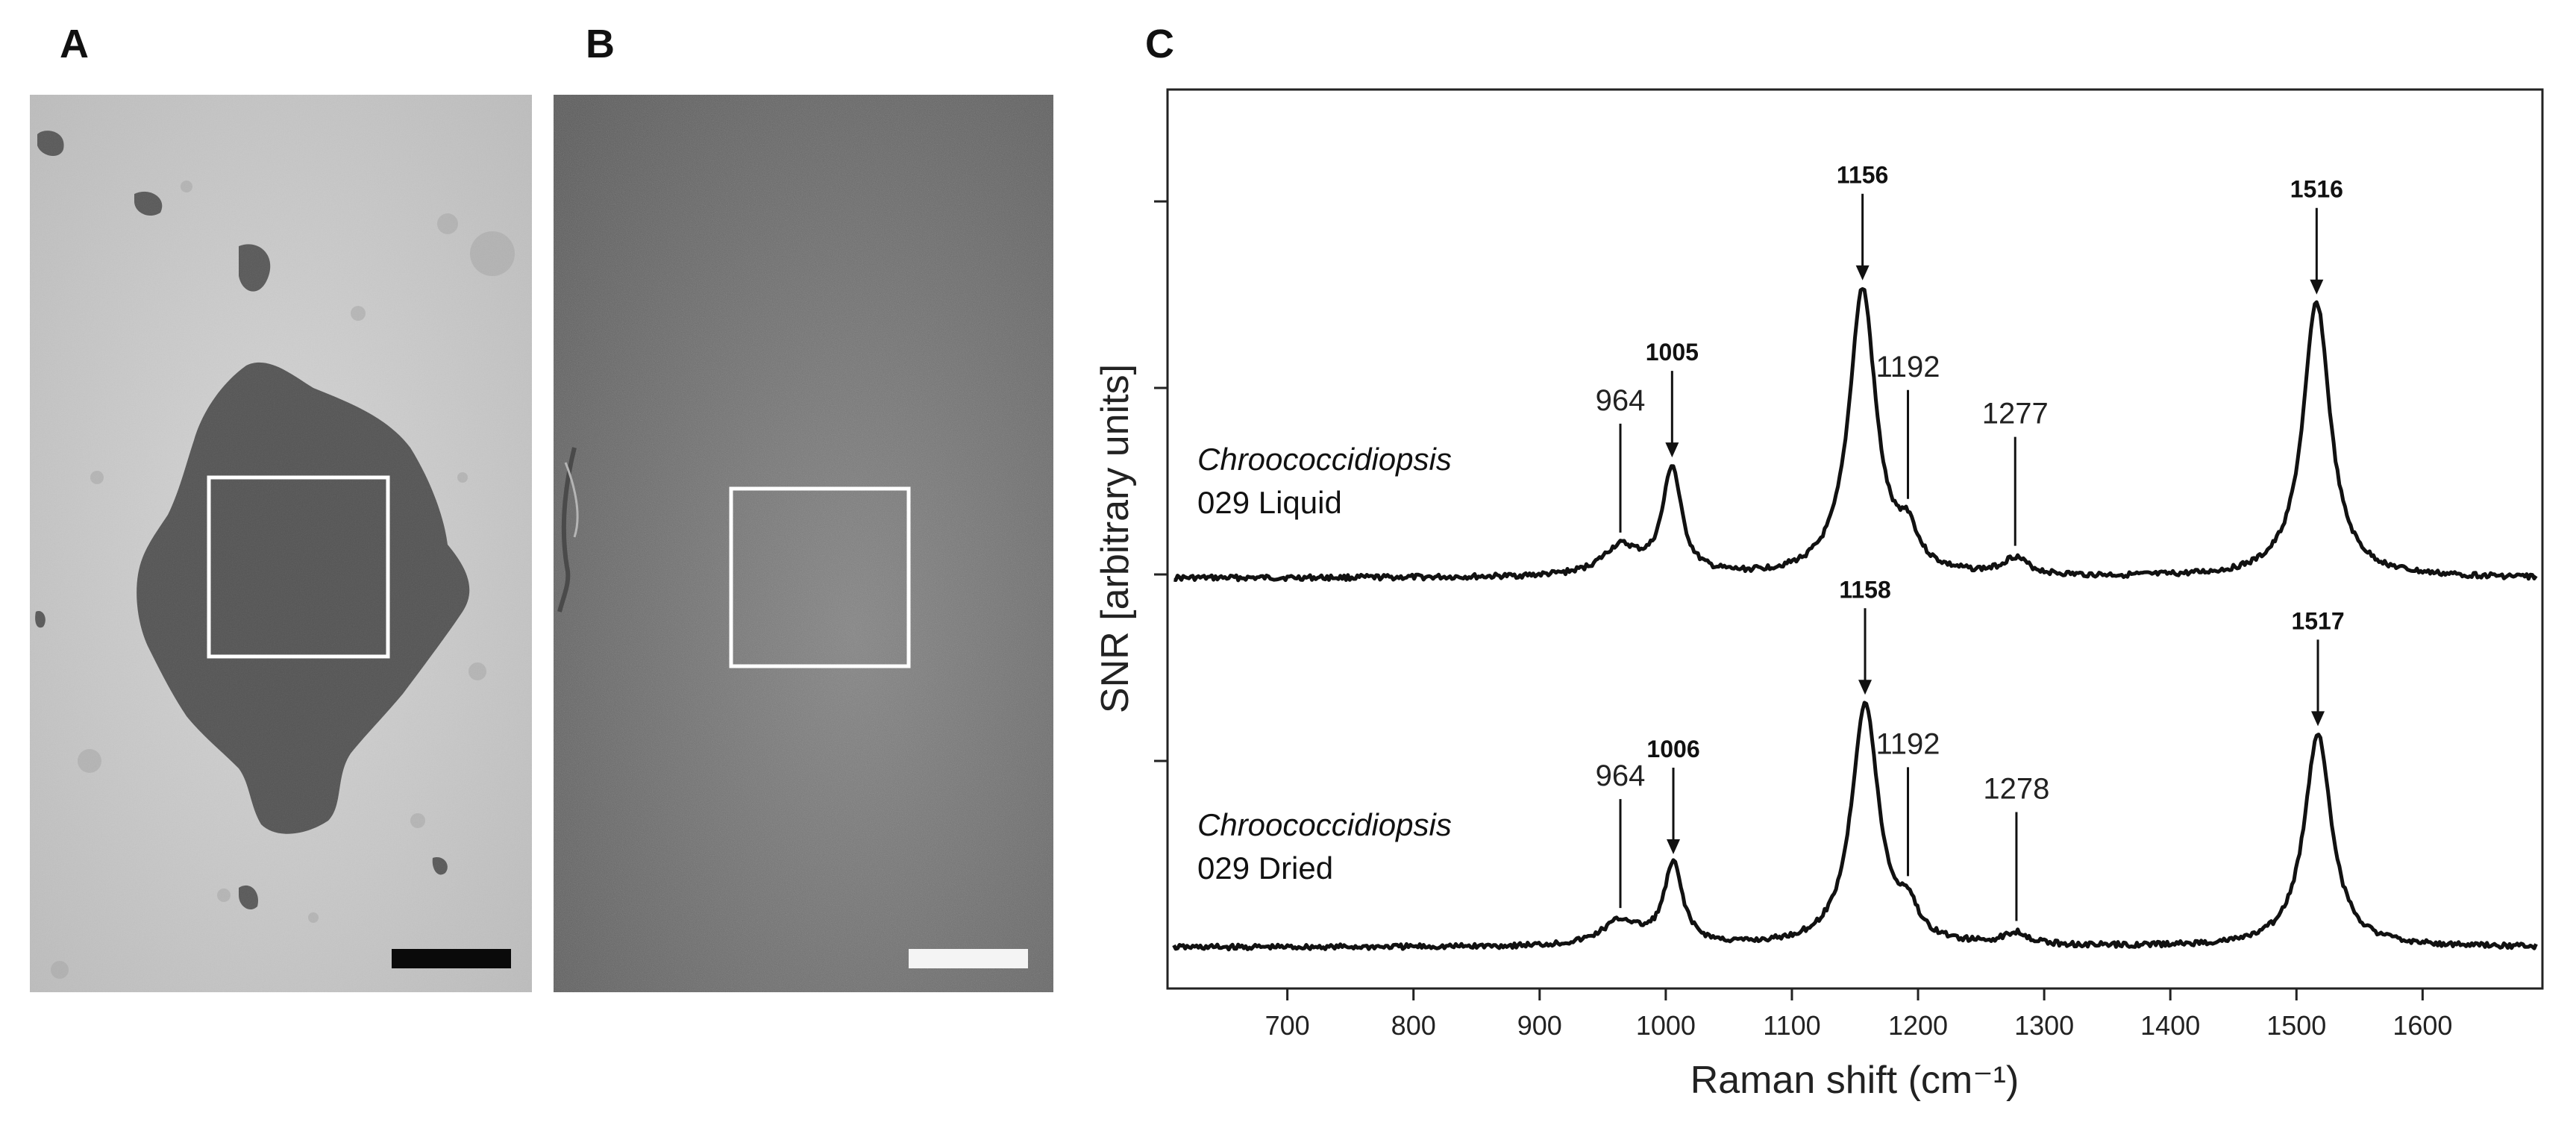 The width and height of the screenshot is (2576, 1128). Describe the element at coordinates (2015, 414) in the screenshot. I see `peak-label-1277: 1277` at that location.